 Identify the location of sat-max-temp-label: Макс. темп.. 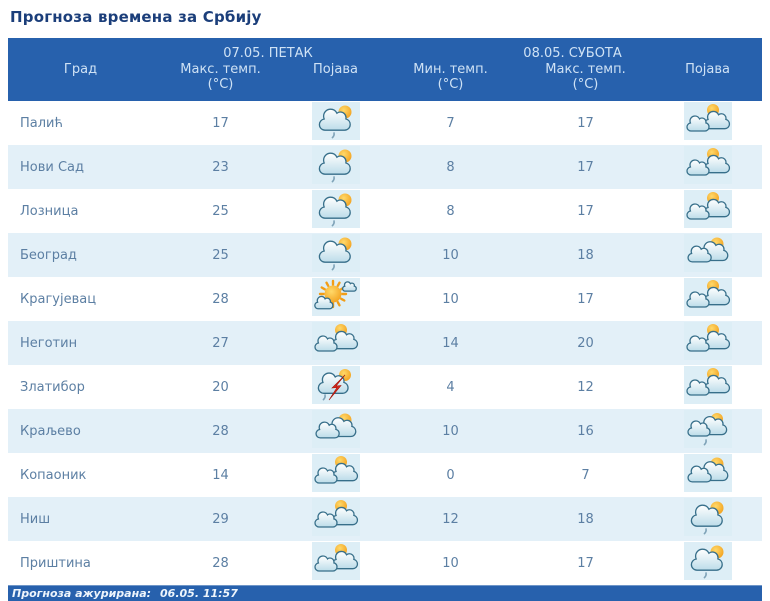
(585, 69).